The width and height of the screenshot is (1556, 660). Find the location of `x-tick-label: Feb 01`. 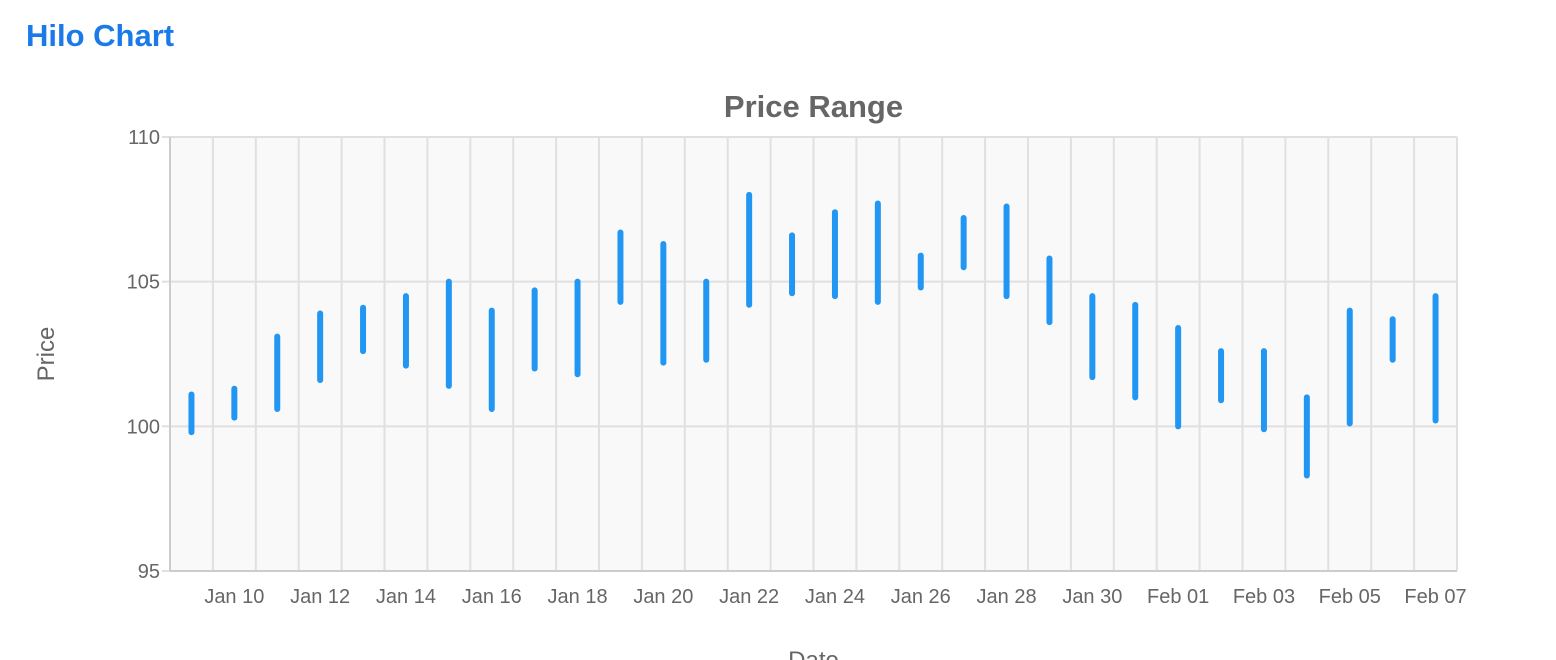

x-tick-label: Feb 01 is located at coordinates (1178, 597).